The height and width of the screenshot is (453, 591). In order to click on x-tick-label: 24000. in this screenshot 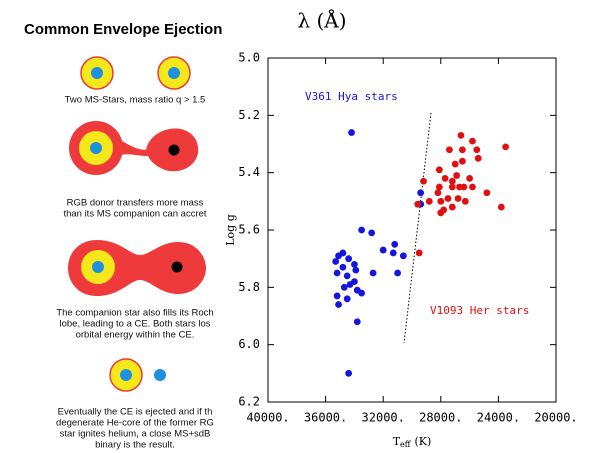, I will do `click(498, 418)`.